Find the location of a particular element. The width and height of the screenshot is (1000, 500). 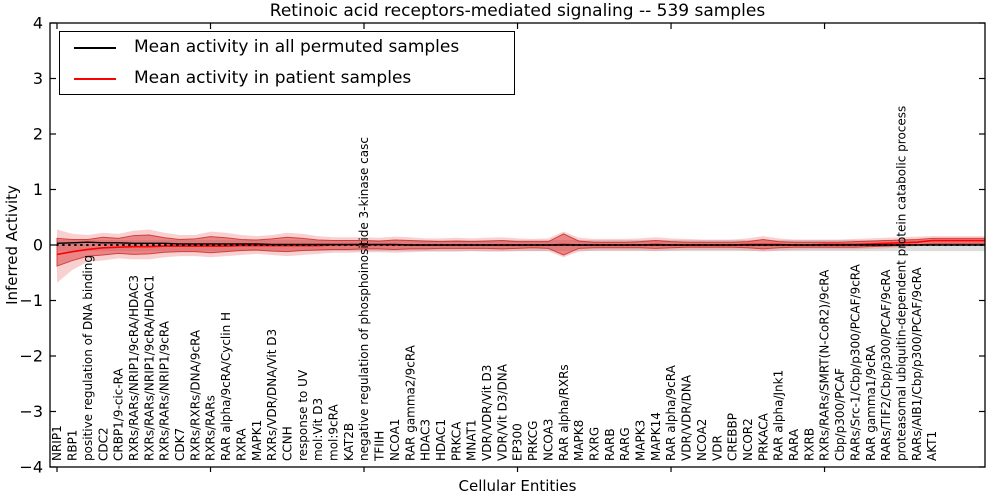

x-tick-label: RXRs/RARs/SMRT(N-CoR2)/9cRA is located at coordinates (825, 365).